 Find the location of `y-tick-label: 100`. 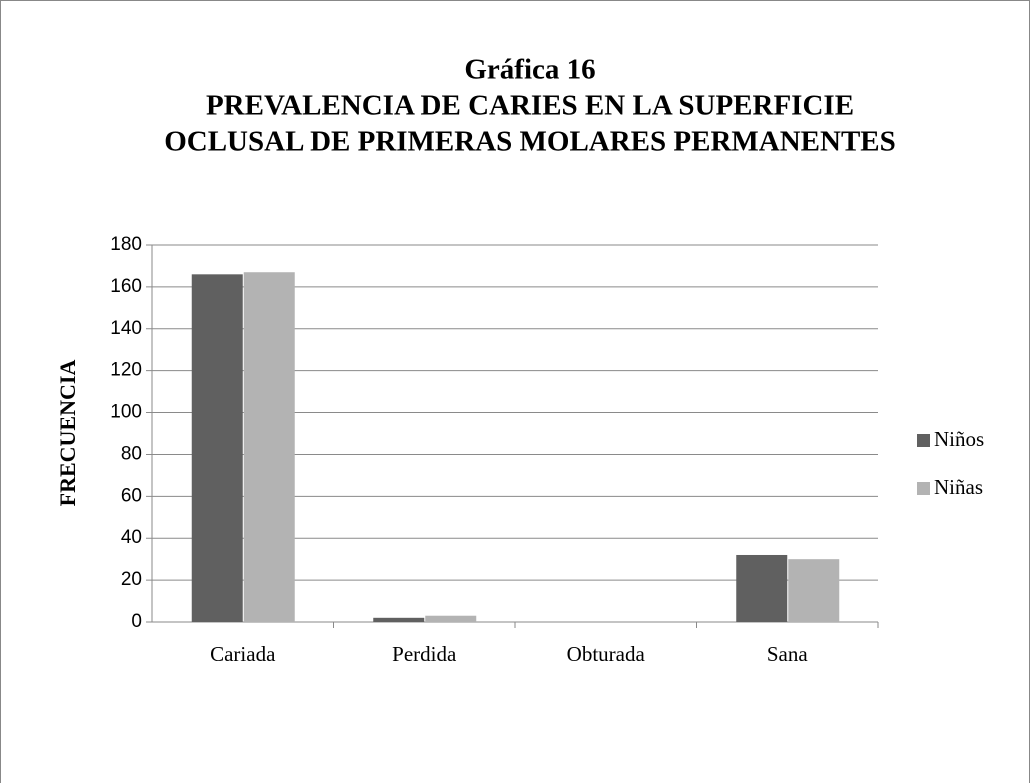

y-tick-label: 100 is located at coordinates (126, 412).